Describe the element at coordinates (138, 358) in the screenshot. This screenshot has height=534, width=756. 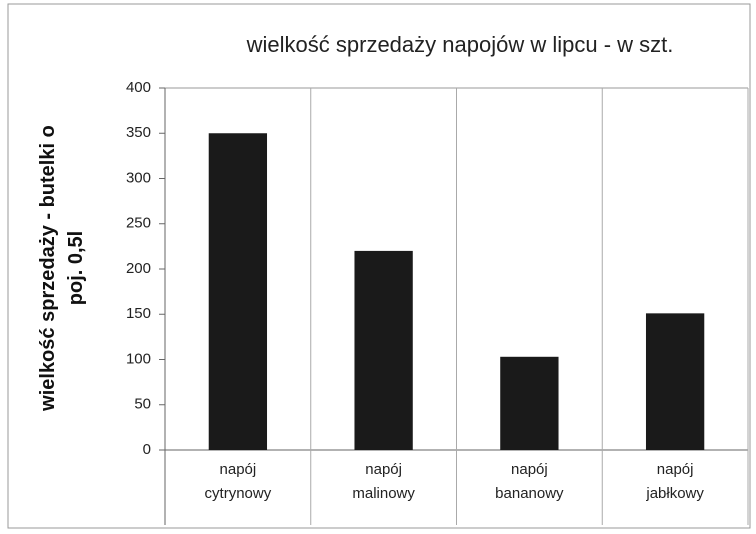
I see `y-tick-label: 100` at that location.